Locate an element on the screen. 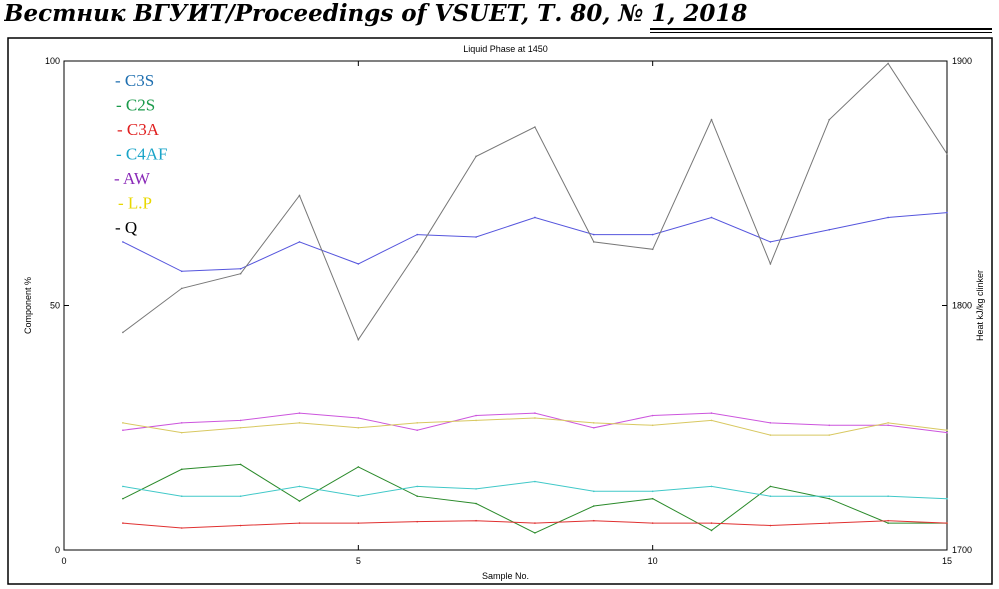 Image resolution: width=999 pixels, height=589 pixels. y2-tick-label: 1700 is located at coordinates (962, 550).